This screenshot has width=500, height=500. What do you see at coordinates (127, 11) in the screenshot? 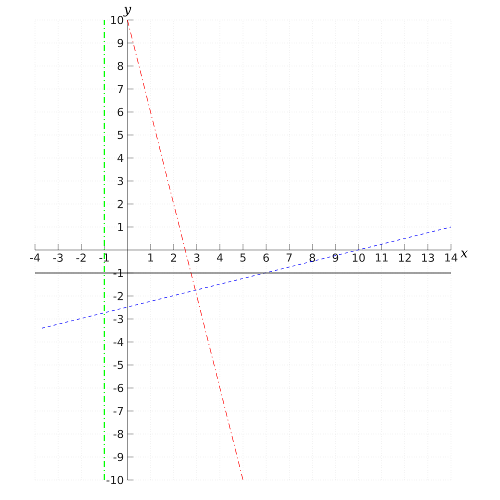
I see `y-axis-title: y` at bounding box center [127, 11].